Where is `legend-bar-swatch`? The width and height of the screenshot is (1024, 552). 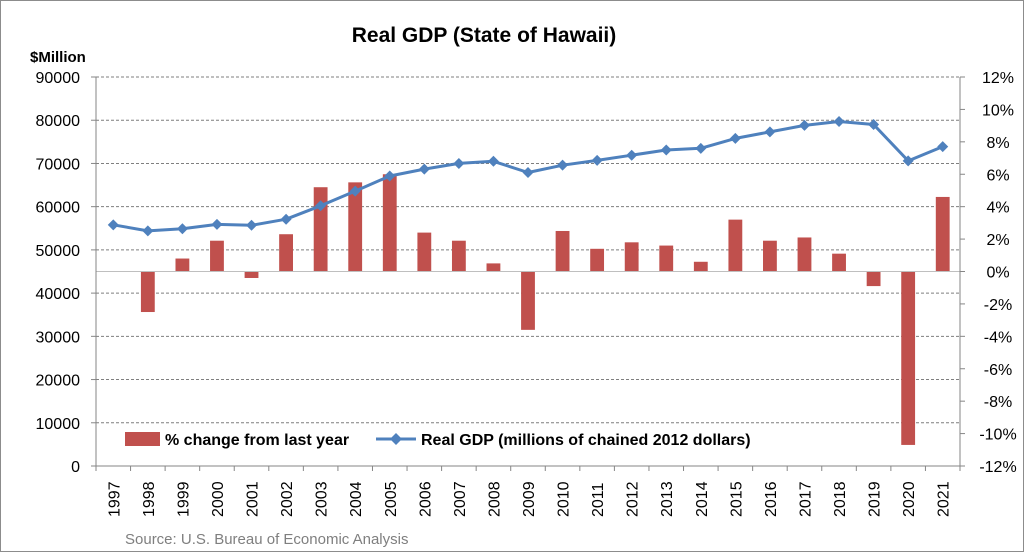
legend-bar-swatch is located at coordinates (142, 439).